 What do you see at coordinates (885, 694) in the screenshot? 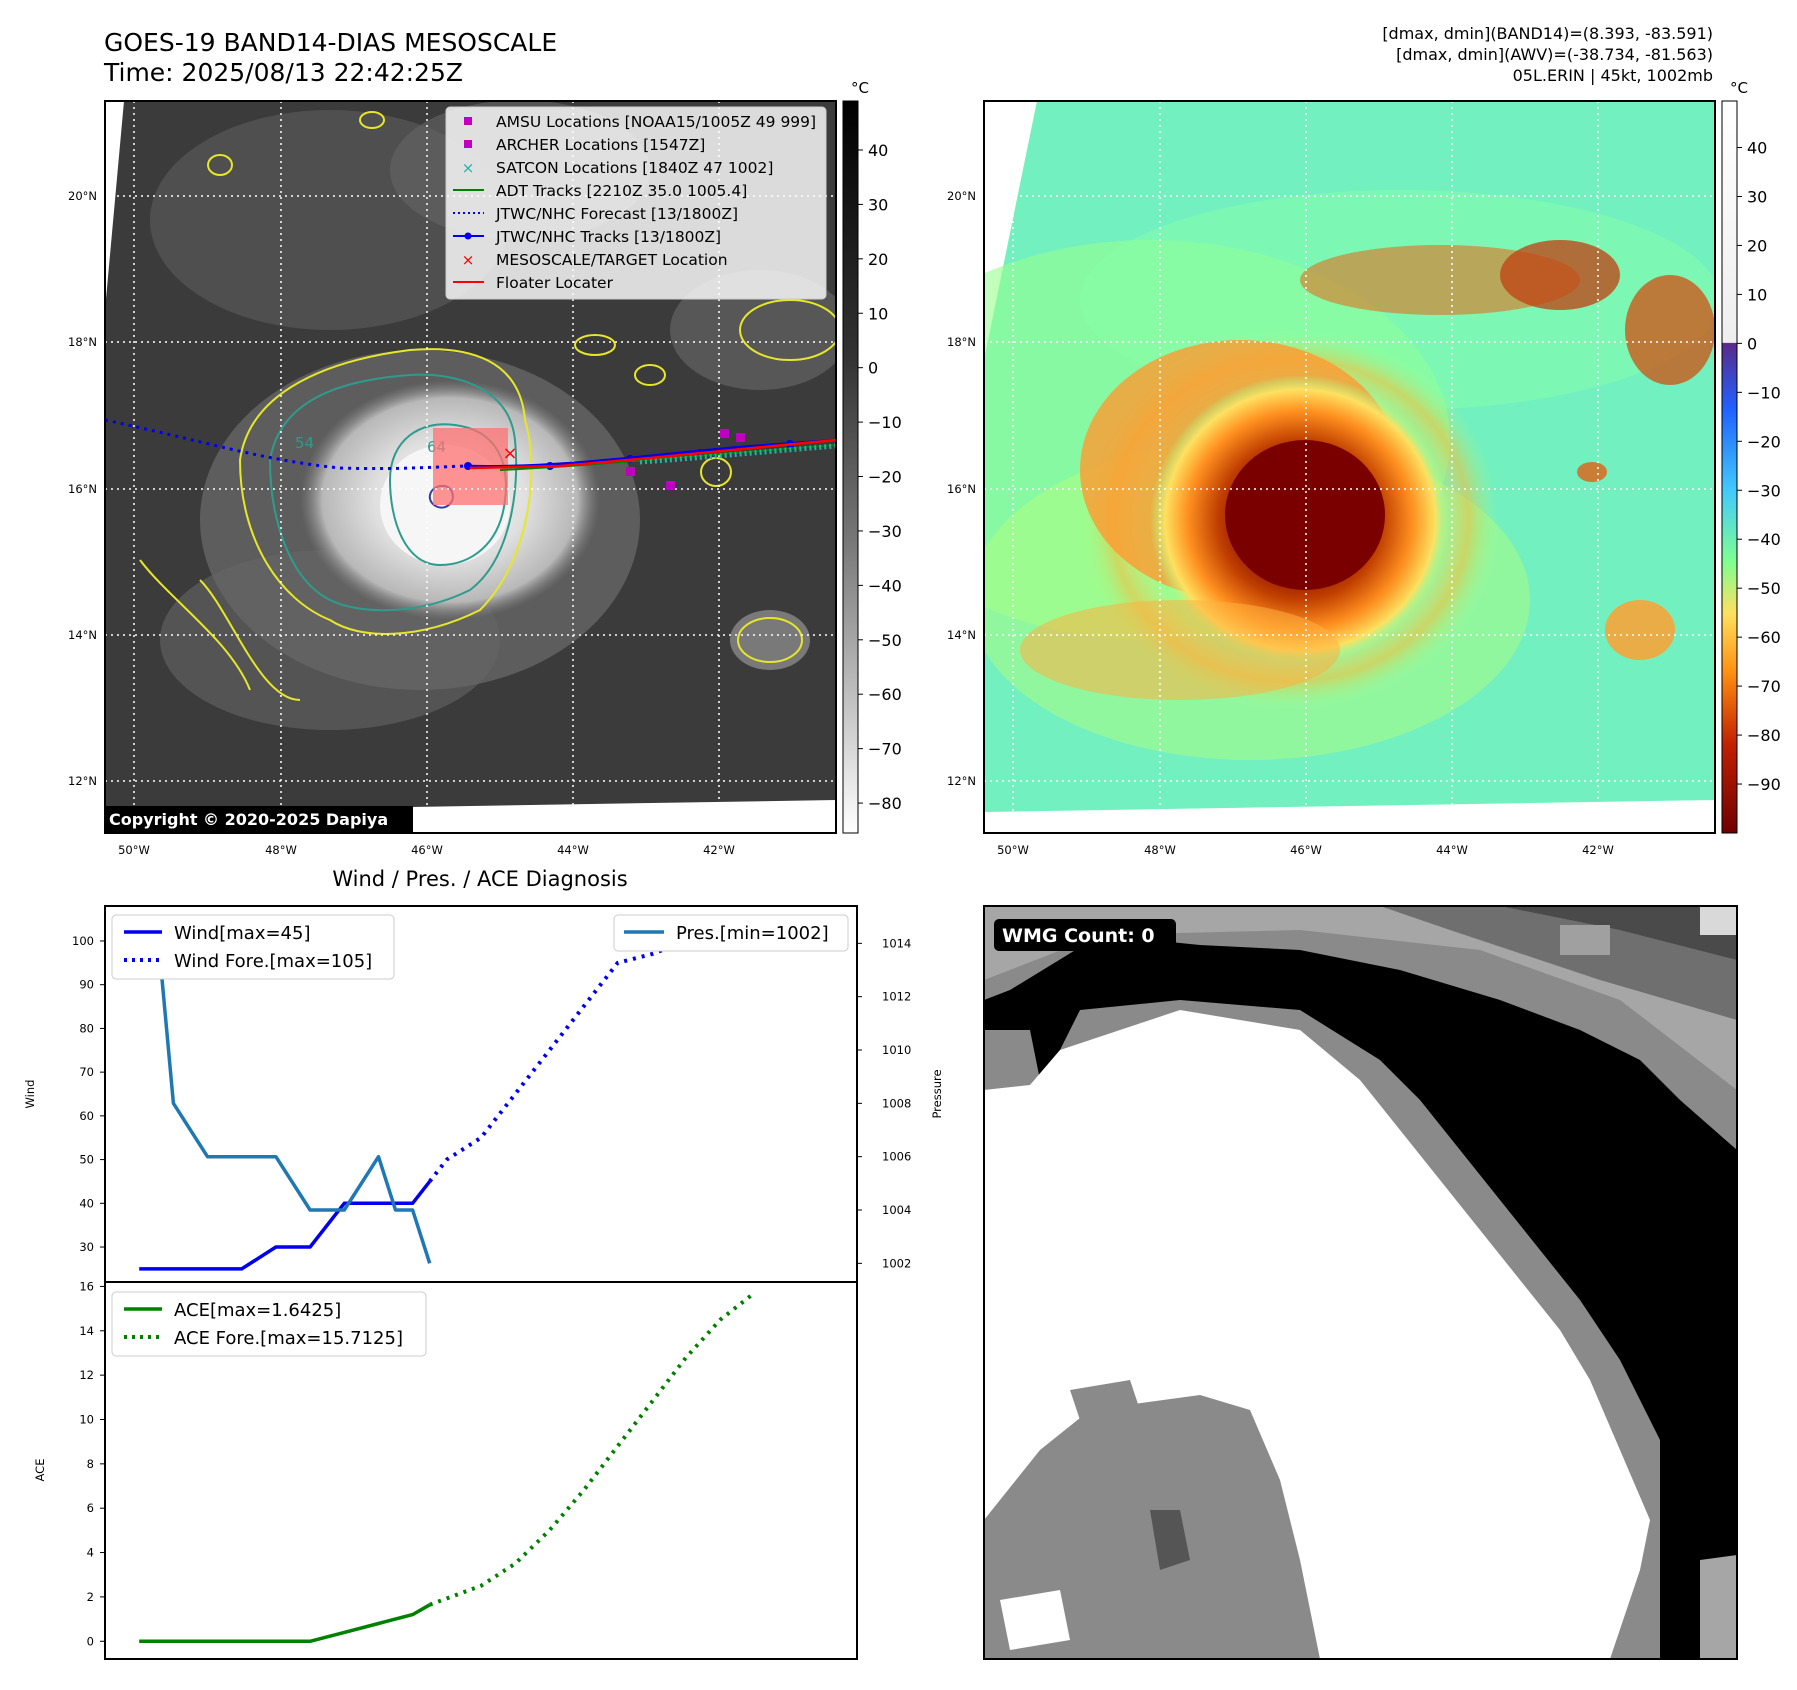
I see `ir-colorbar-tick-label-10: −60` at bounding box center [885, 694].